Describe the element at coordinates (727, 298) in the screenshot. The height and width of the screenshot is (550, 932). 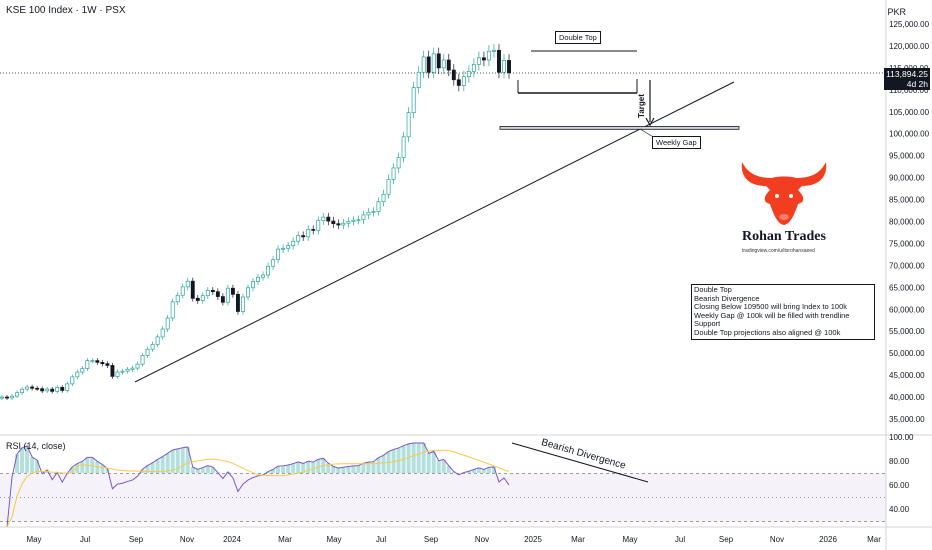
I see `note-line: Bearish Divergence` at that location.